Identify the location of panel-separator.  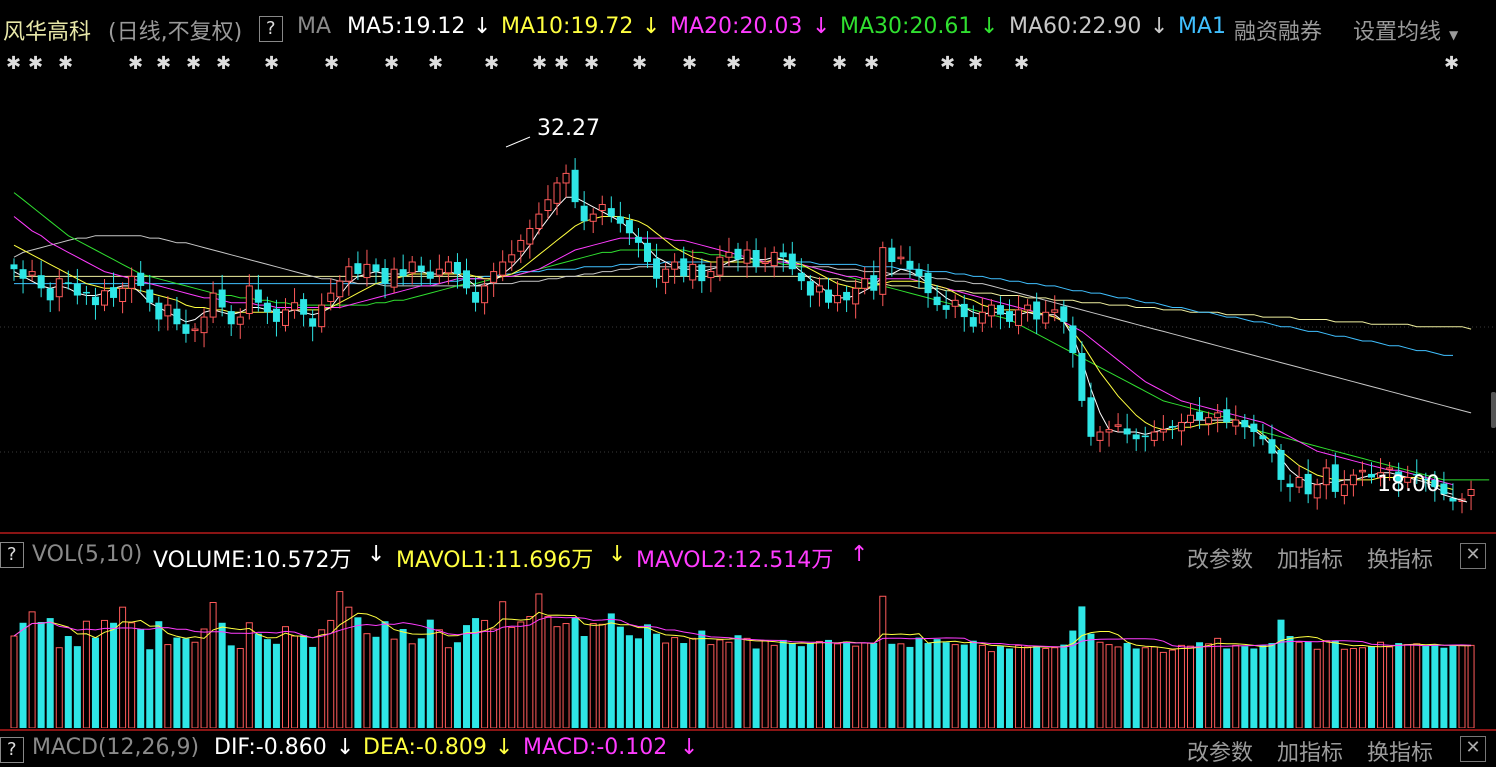
(748, 730).